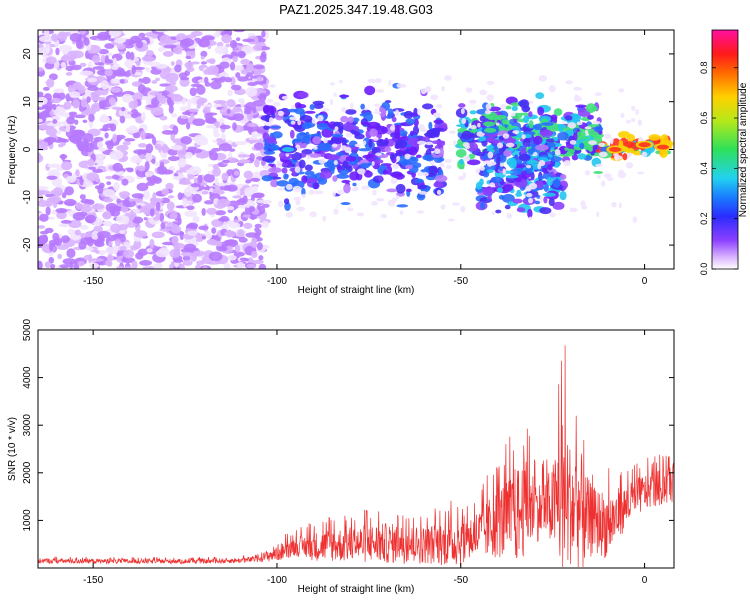 This screenshot has height=600, width=750. What do you see at coordinates (277, 281) in the screenshot?
I see `spectrogram-x-tick-label: -100` at bounding box center [277, 281].